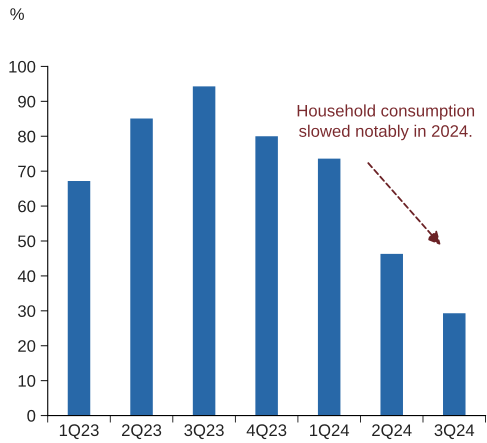  What do you see at coordinates (31, 416) in the screenshot?
I see `y-tick-label: 0` at bounding box center [31, 416].